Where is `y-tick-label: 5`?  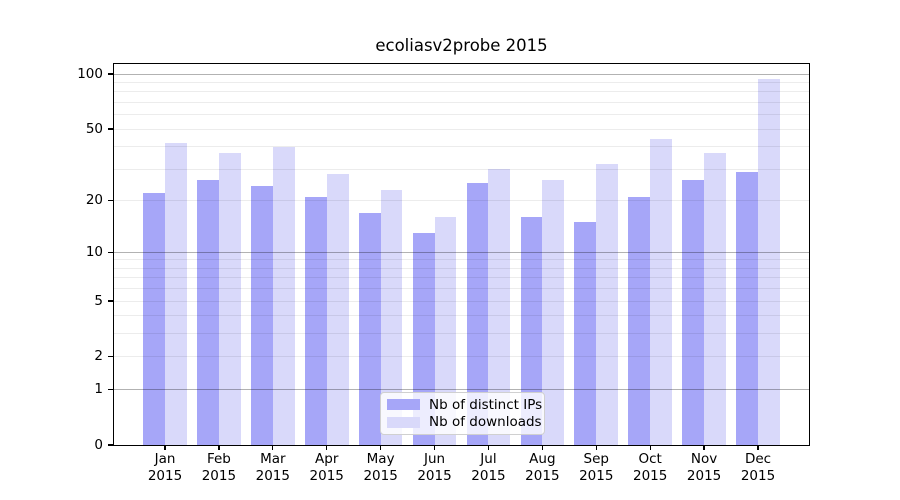
y-tick-label: 5 is located at coordinates (98, 300).